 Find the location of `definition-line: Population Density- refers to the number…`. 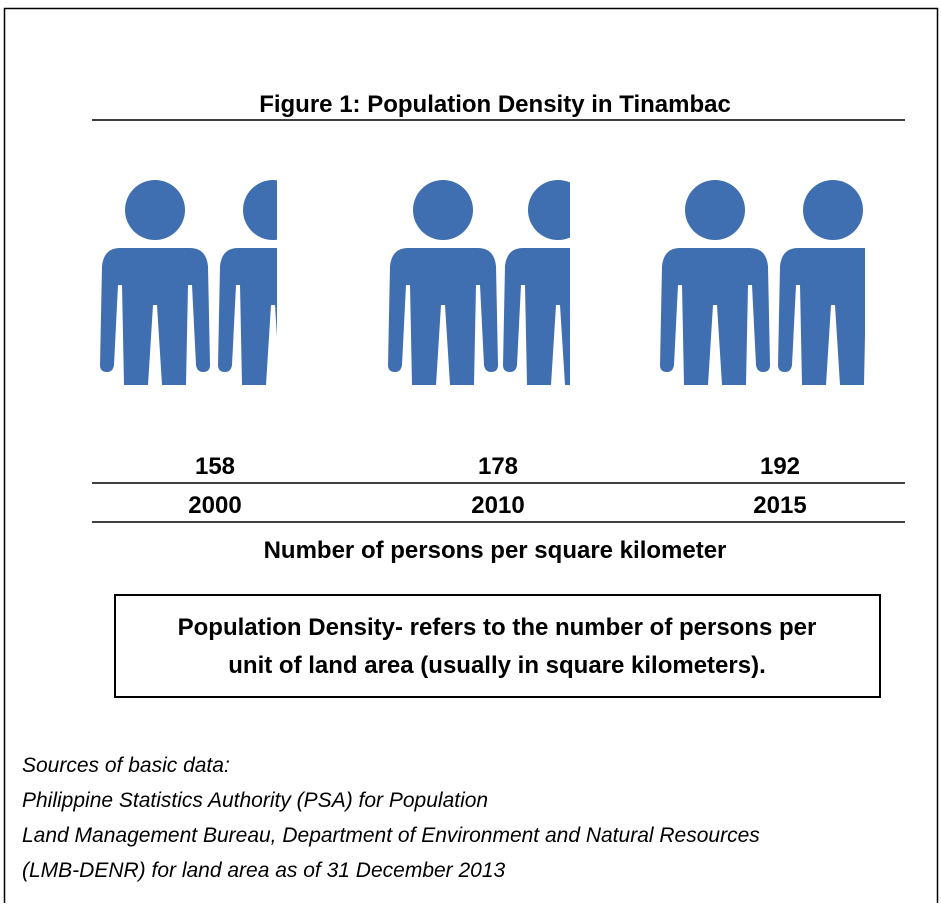

definition-line: Population Density- refers to the number… is located at coordinates (497, 627).